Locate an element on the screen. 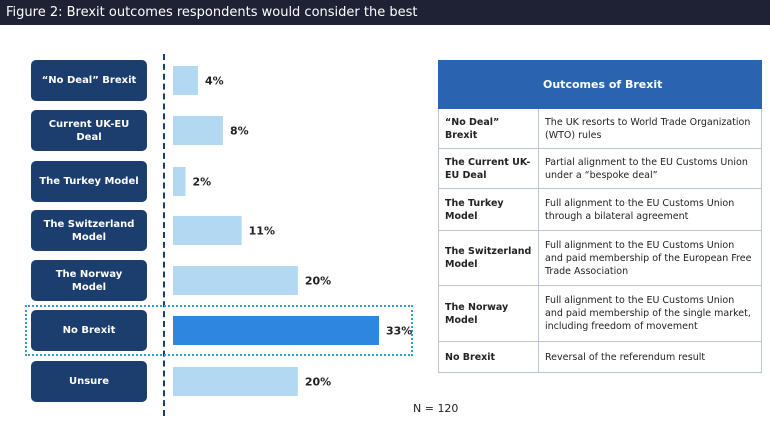  table-term: No Brexit is located at coordinates (488, 357).